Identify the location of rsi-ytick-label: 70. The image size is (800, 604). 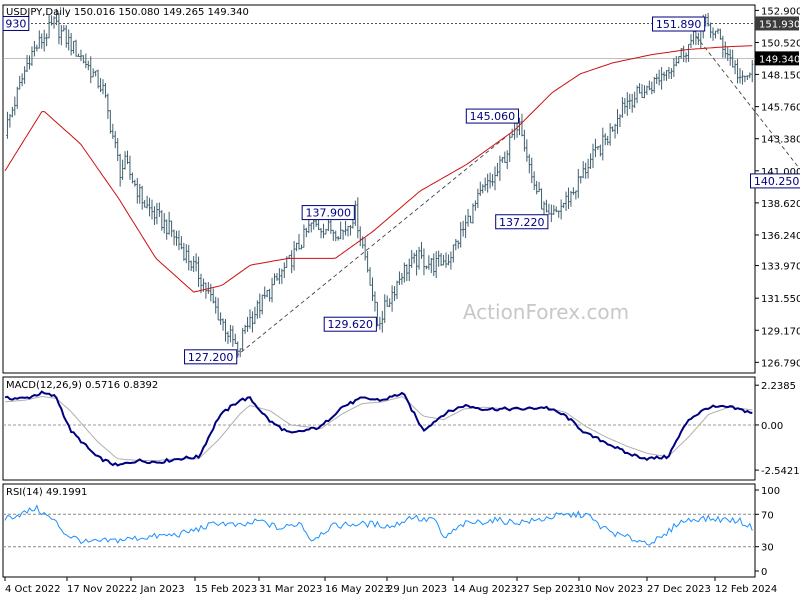
(767, 515).